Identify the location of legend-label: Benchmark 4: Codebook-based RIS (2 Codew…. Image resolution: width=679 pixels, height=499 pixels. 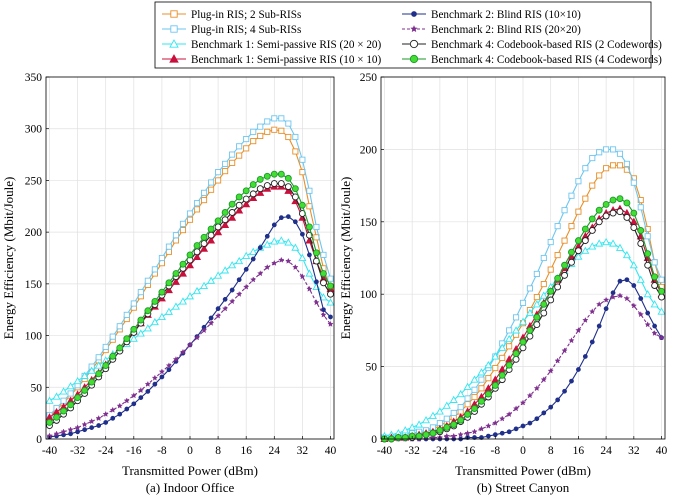
(546, 45).